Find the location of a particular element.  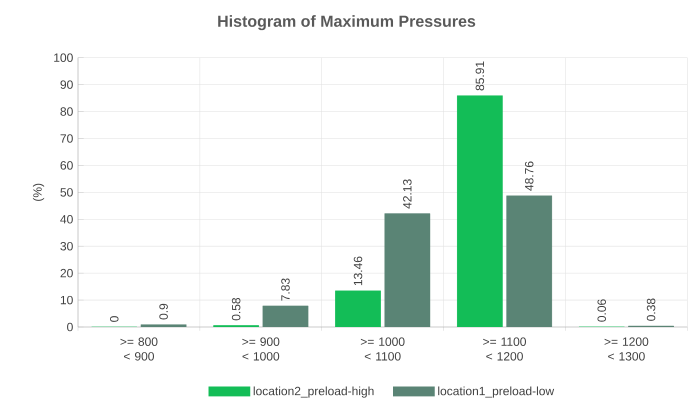

x-tick-label: >= 1100 < 1200 is located at coordinates (504, 349).